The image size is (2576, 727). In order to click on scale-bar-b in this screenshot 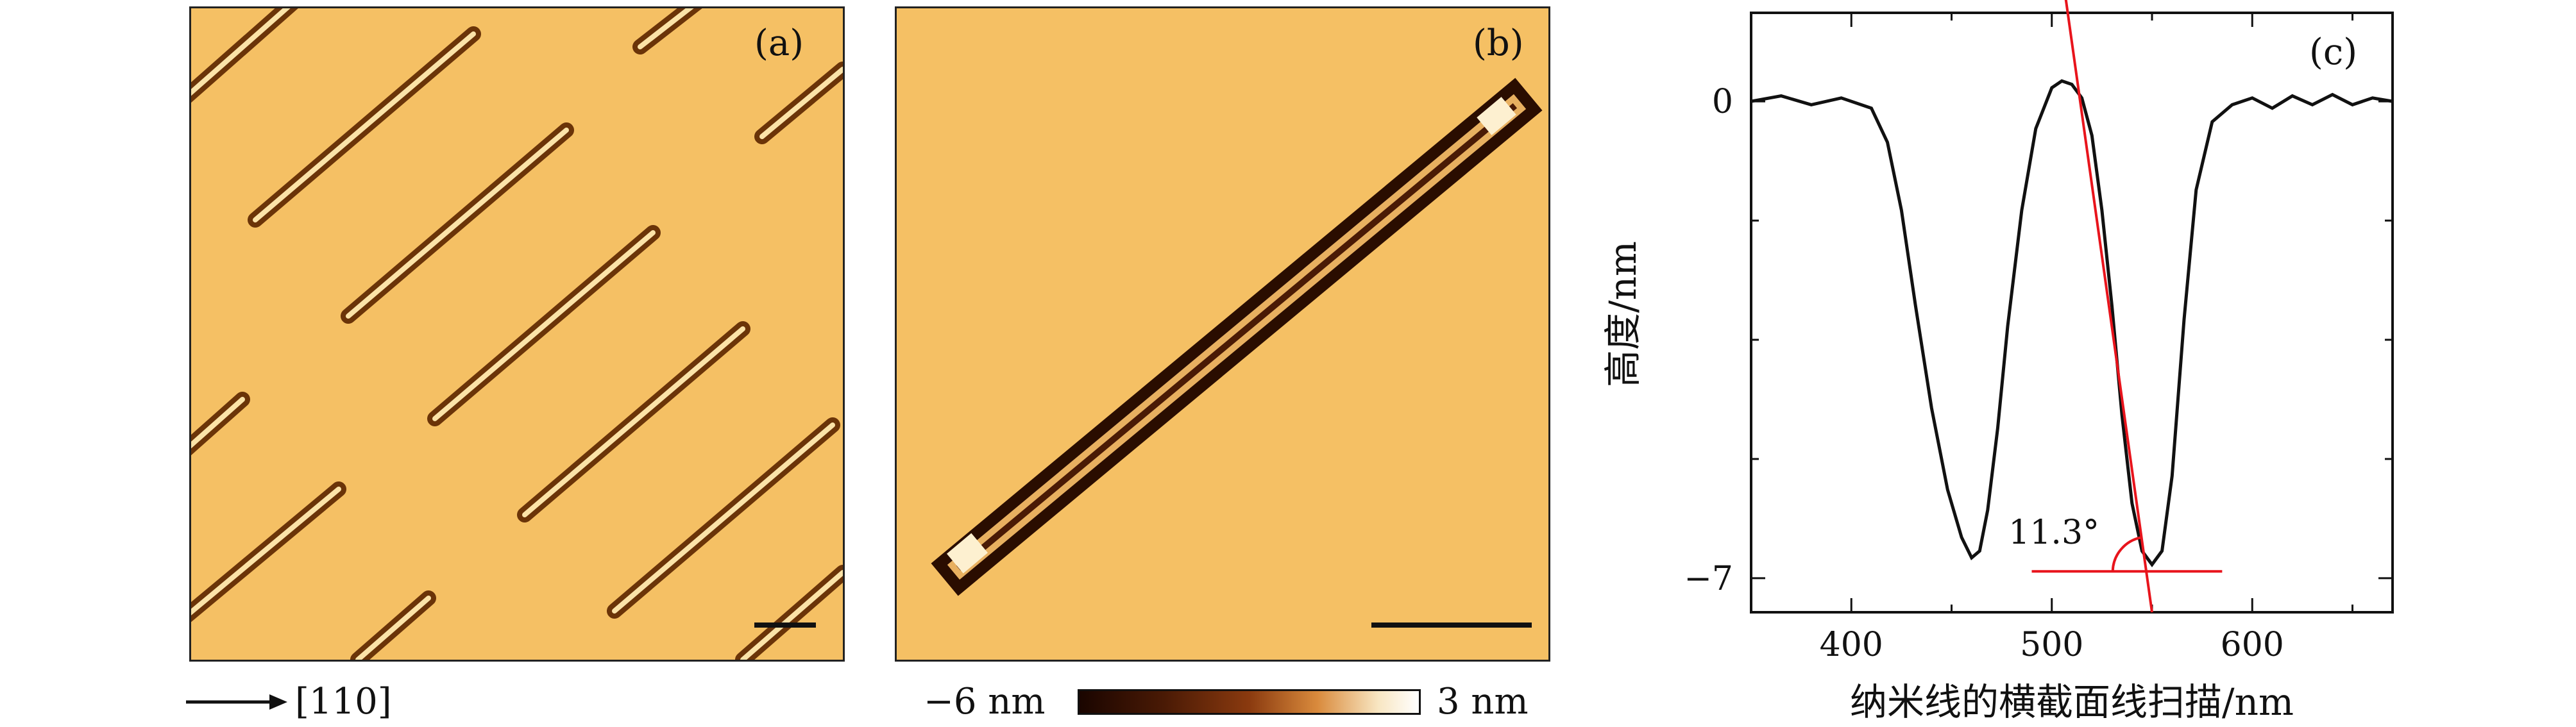, I will do `click(1451, 625)`.